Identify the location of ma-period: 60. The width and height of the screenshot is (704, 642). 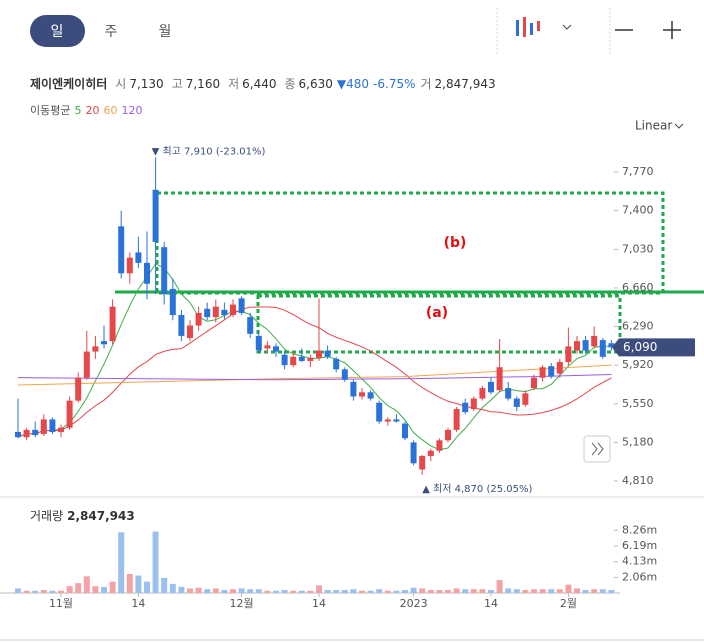
(110, 110).